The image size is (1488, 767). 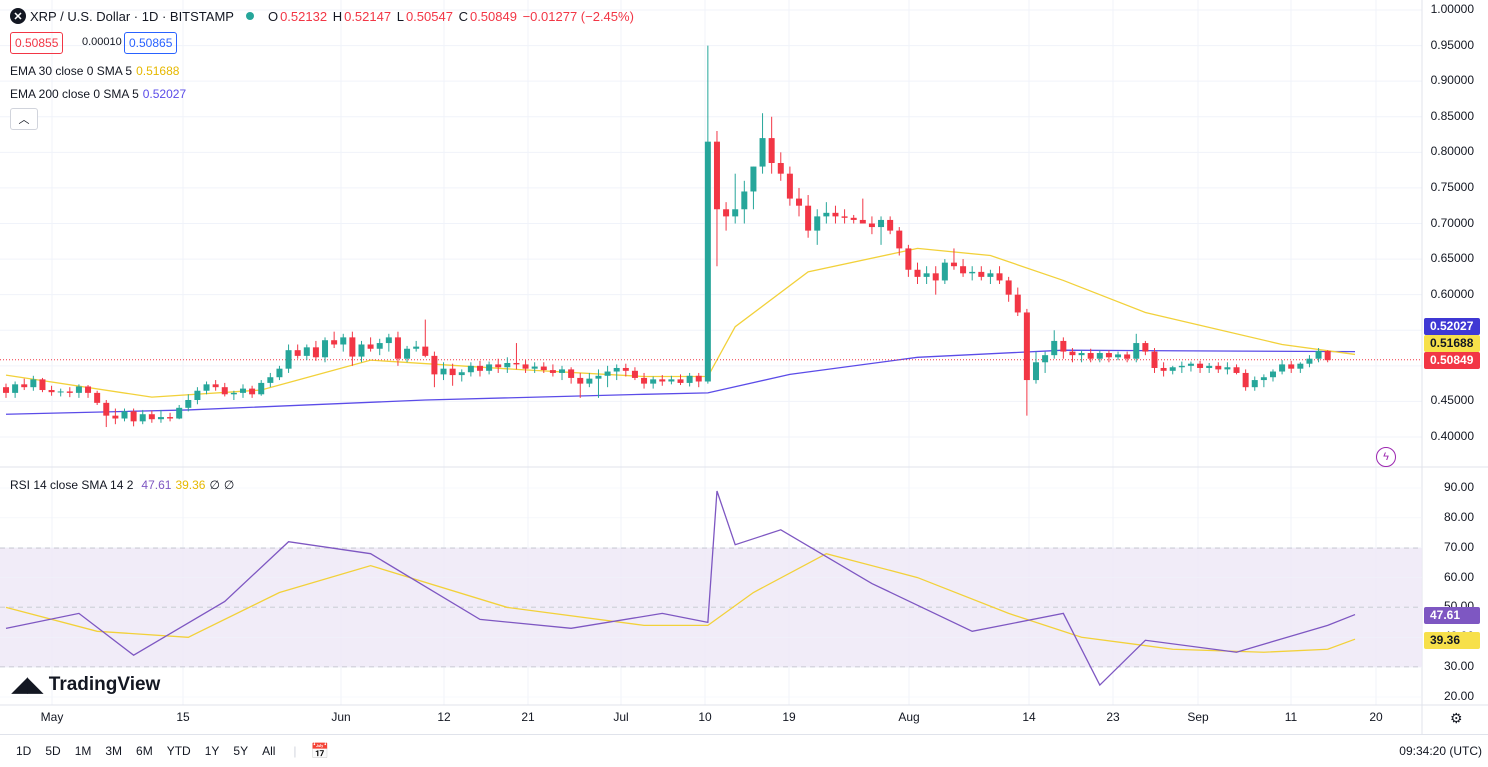 What do you see at coordinates (151, 43) in the screenshot?
I see `buy-price-button: 0.50865` at bounding box center [151, 43].